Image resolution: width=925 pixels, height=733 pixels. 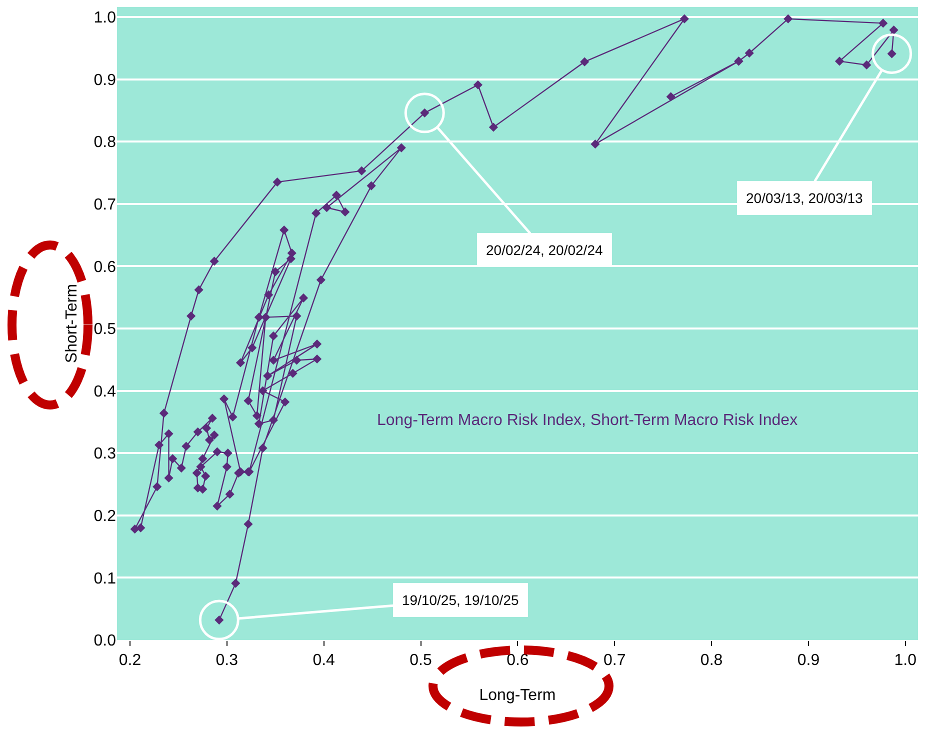 What do you see at coordinates (905, 661) in the screenshot?
I see `x-tick-label: 1.0` at bounding box center [905, 661].